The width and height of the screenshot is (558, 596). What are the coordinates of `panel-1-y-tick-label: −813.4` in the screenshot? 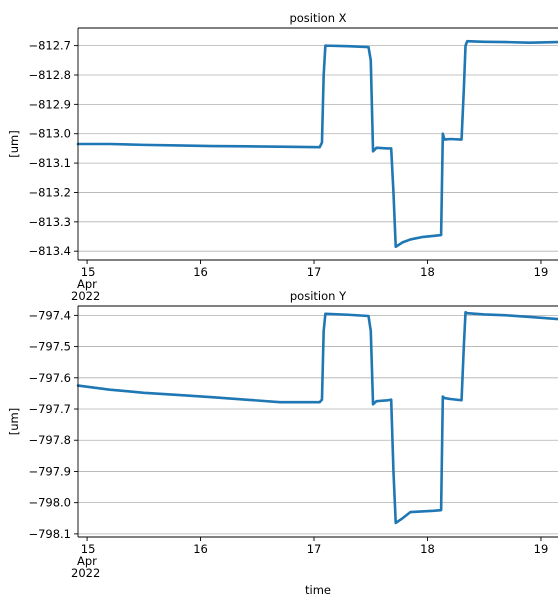 It's located at (49, 251).